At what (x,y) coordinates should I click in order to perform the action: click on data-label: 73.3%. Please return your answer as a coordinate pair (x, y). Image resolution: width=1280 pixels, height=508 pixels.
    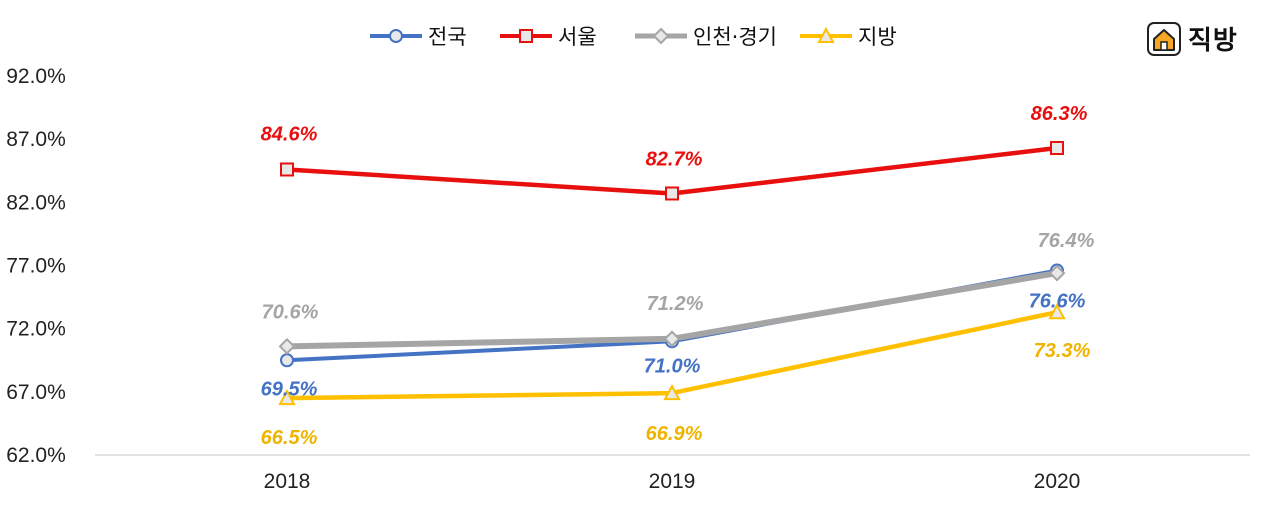
    Looking at the image, I should click on (1062, 351).